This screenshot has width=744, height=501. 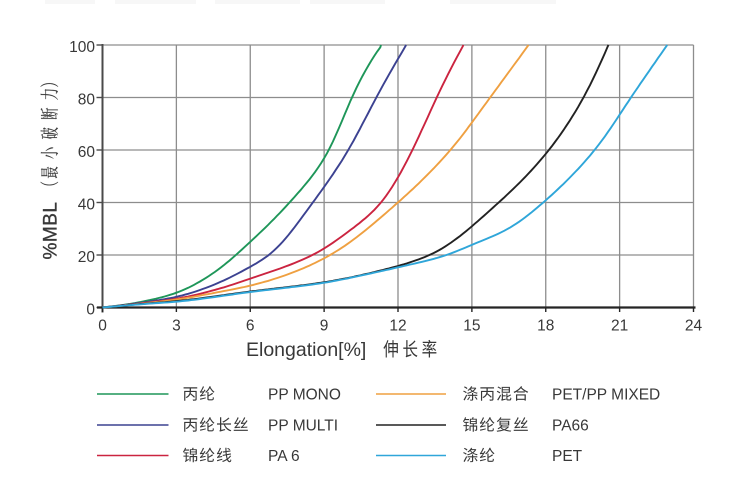 What do you see at coordinates (87, 99) in the screenshot?
I see `svg-text: 80` at bounding box center [87, 99].